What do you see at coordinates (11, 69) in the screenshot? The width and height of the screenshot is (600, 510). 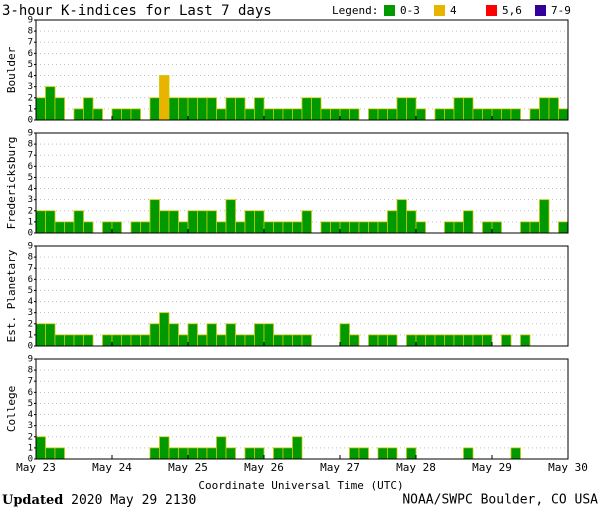 I see `y-axis-label: Boulder` at bounding box center [11, 69].